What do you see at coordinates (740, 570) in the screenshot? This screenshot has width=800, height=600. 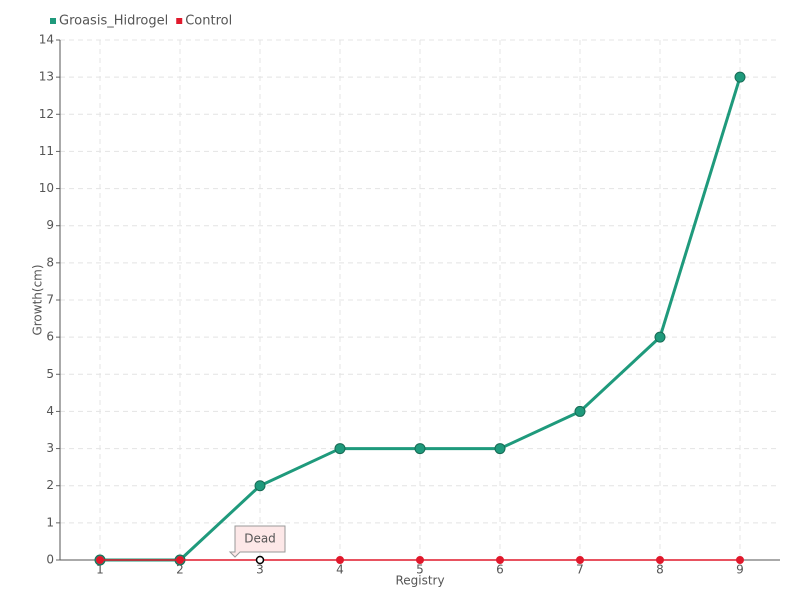 I see `x-tick-label: 9` at bounding box center [740, 570].